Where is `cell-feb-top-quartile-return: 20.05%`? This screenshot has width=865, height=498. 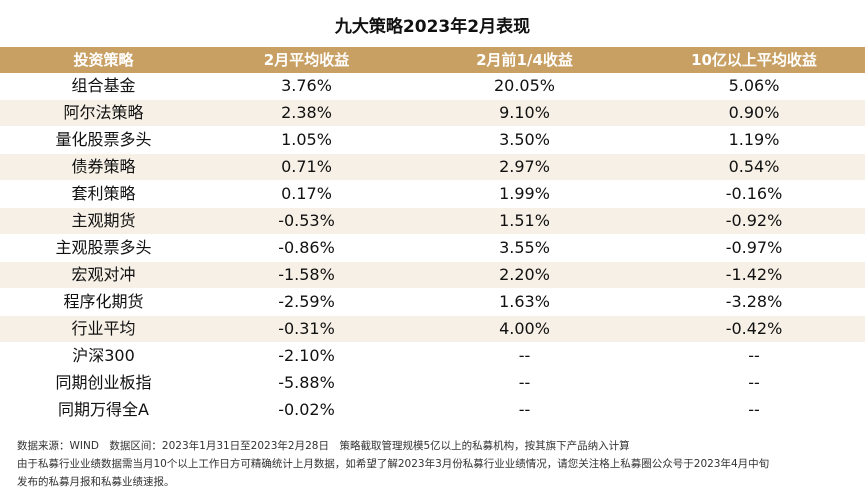 cell-feb-top-quartile-return: 20.05% is located at coordinates (524, 86).